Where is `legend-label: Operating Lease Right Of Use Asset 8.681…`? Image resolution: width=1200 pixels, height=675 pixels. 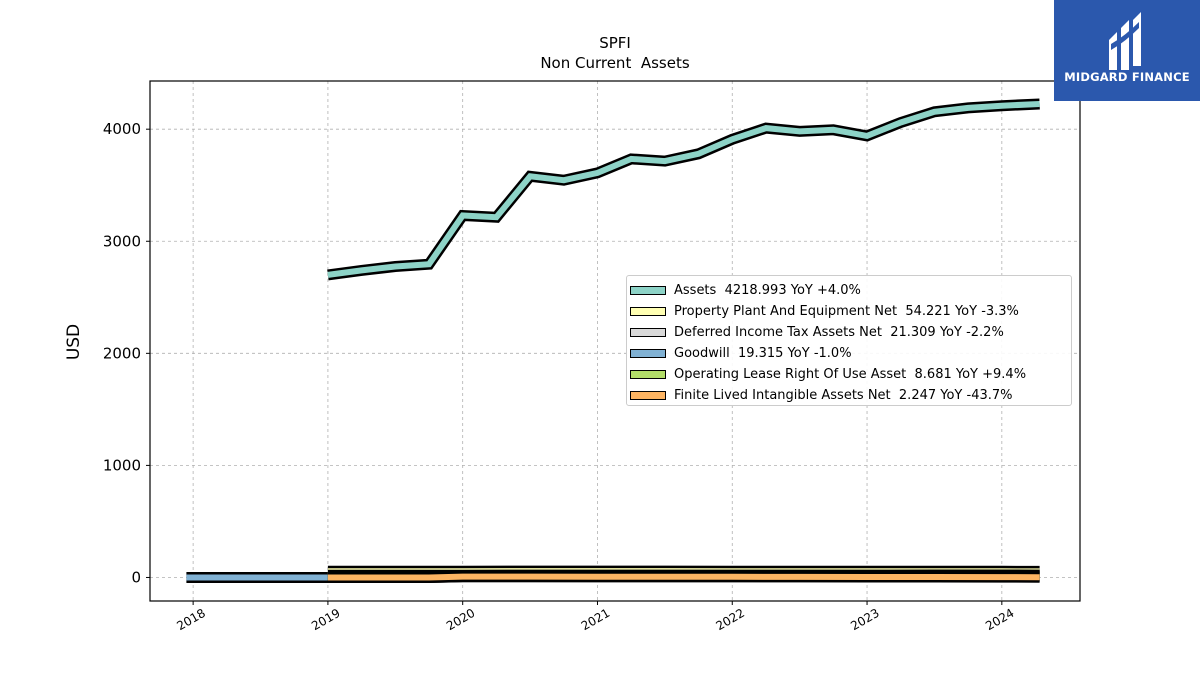
legend-label: Operating Lease Right Of Use Asset 8.681… is located at coordinates (850, 374).